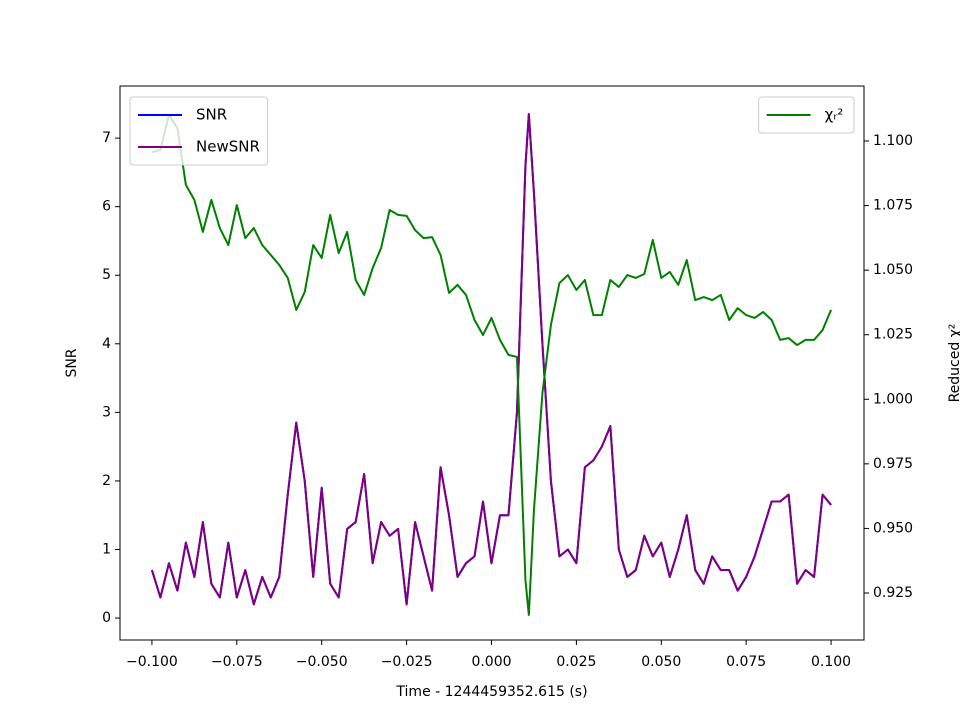 The width and height of the screenshot is (960, 720). What do you see at coordinates (834, 115) in the screenshot?
I see `legend-label: χᵣ²` at bounding box center [834, 115].